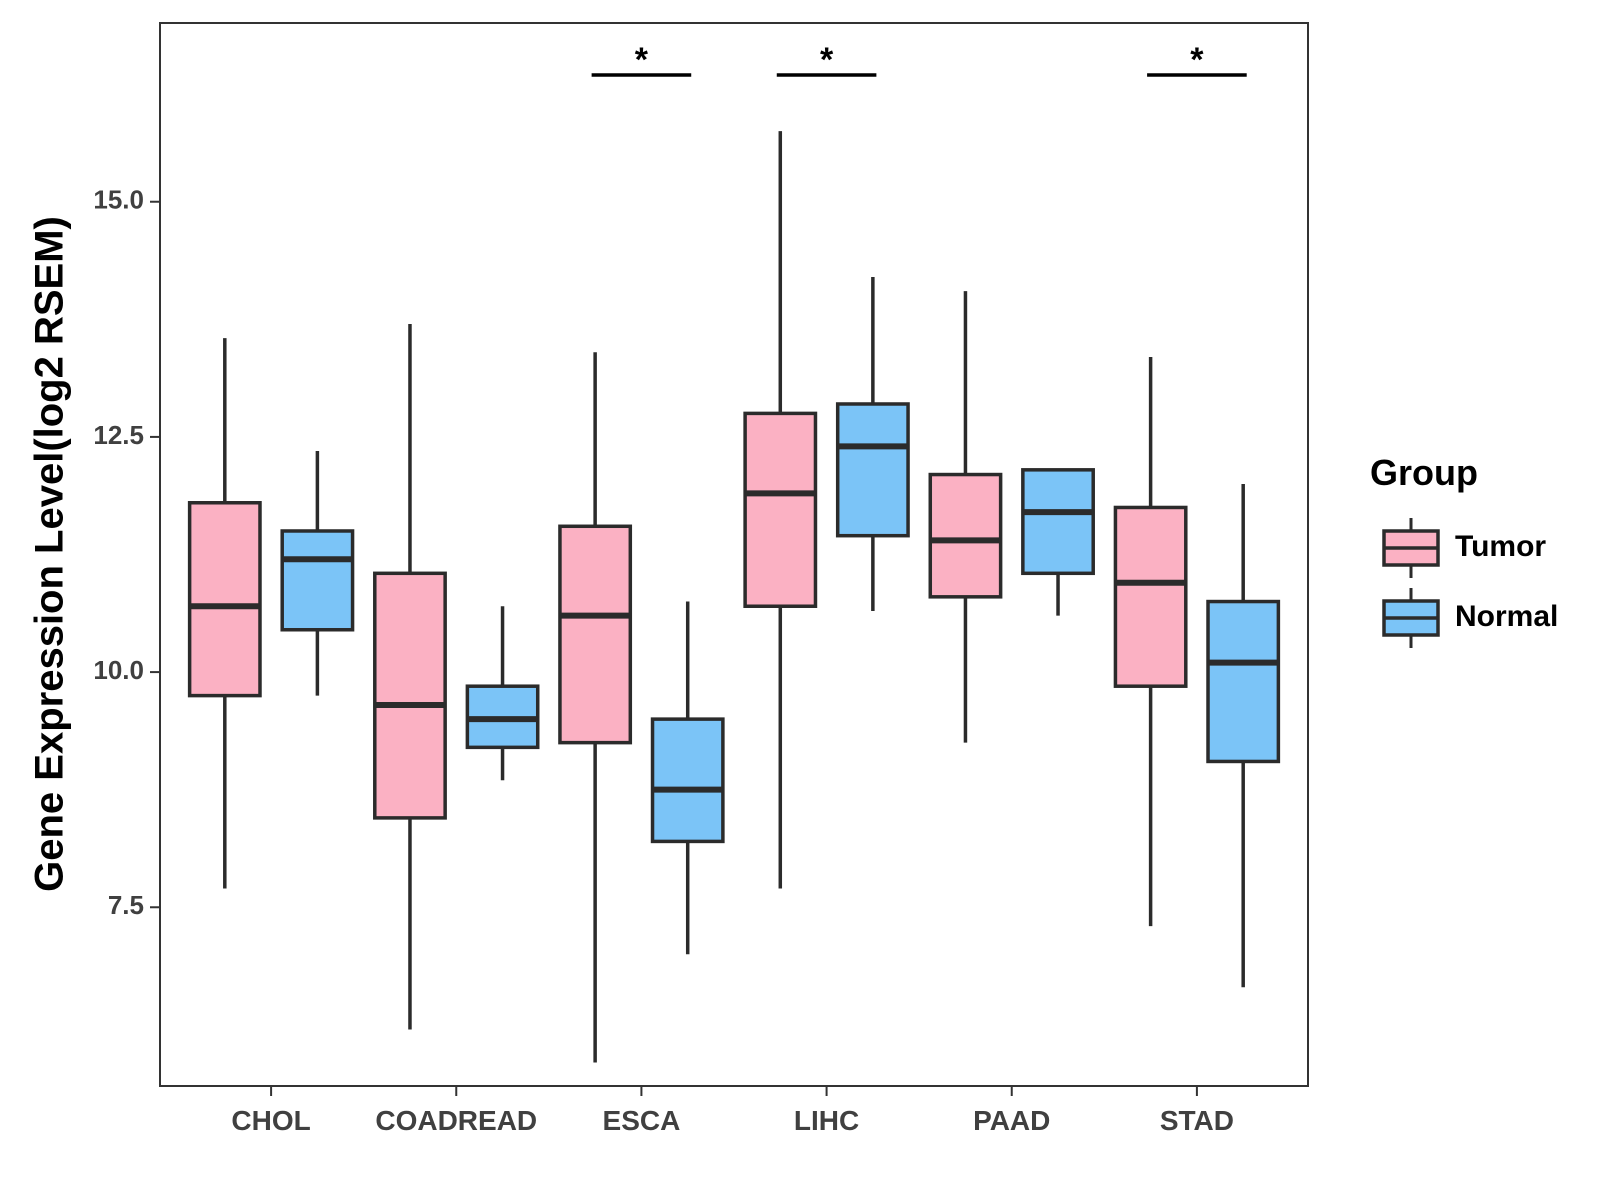 The height and width of the screenshot is (1200, 1600). I want to click on box-tumor-chol, so click(224, 613).